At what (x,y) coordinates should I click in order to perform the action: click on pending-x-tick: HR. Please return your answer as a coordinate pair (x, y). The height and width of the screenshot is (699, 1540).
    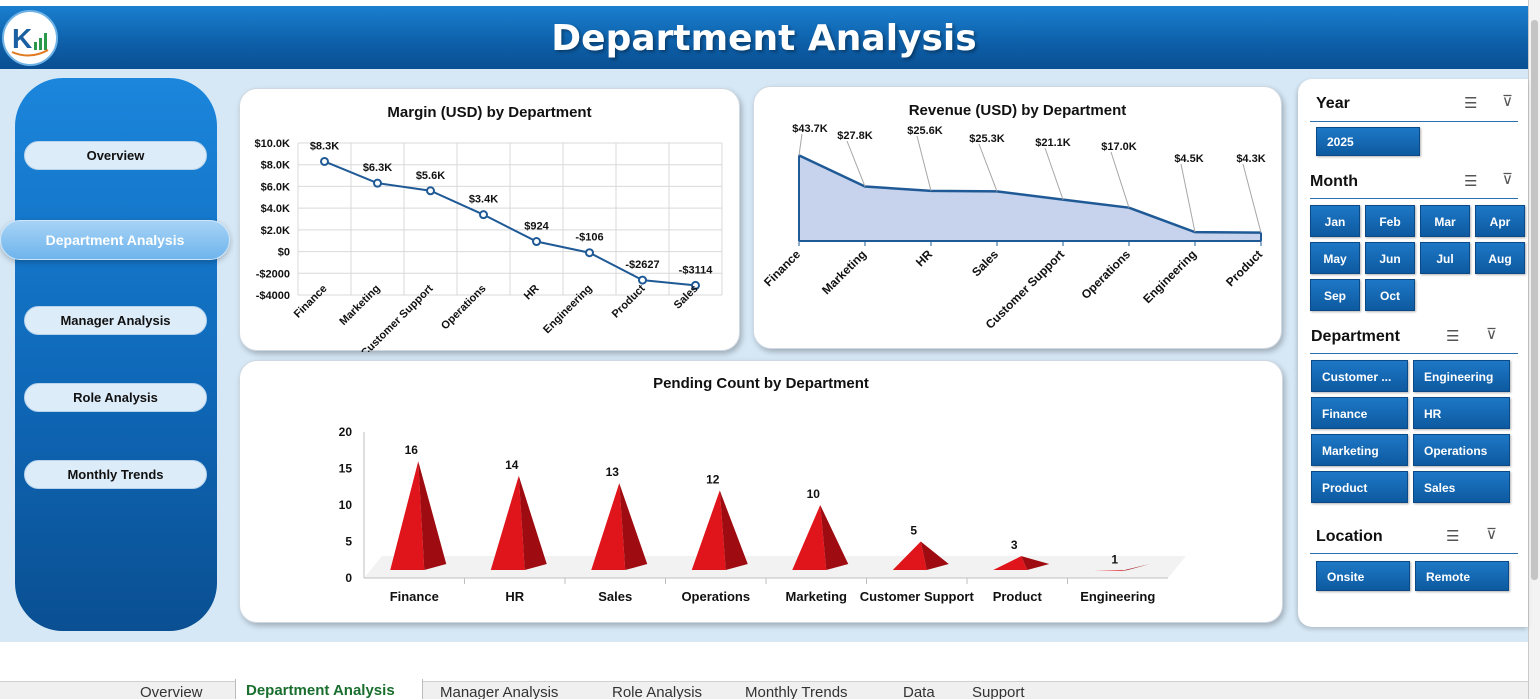
    Looking at the image, I should click on (514, 596).